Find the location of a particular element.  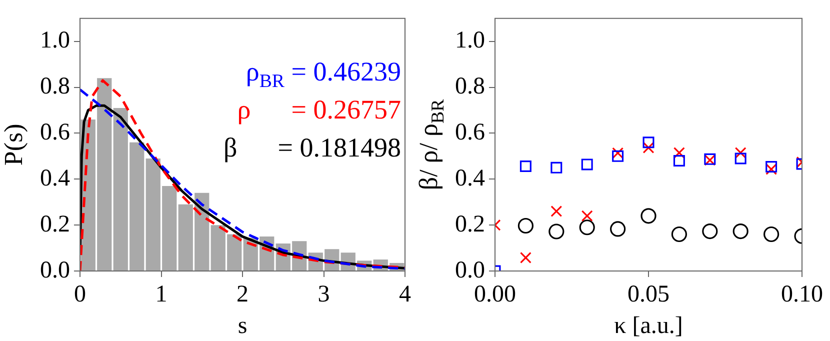

x-tick-label: 0.10 is located at coordinates (802, 295).